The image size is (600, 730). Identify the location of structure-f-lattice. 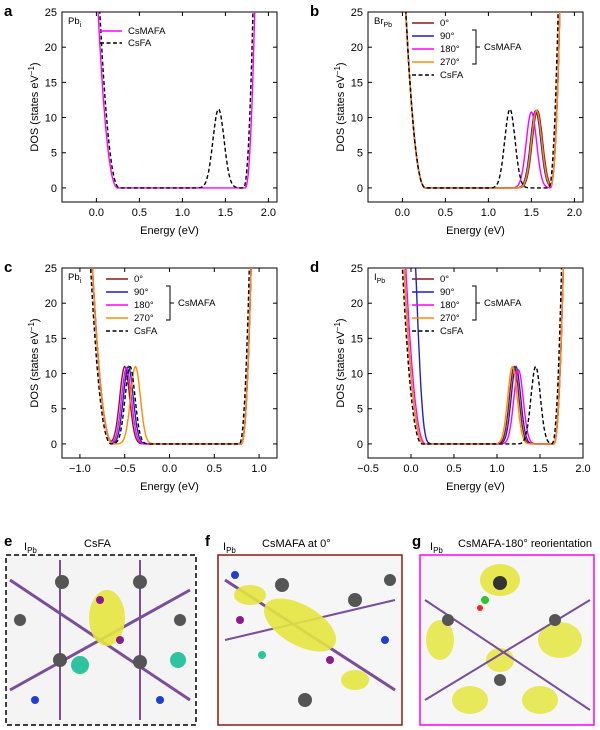
(310, 639).